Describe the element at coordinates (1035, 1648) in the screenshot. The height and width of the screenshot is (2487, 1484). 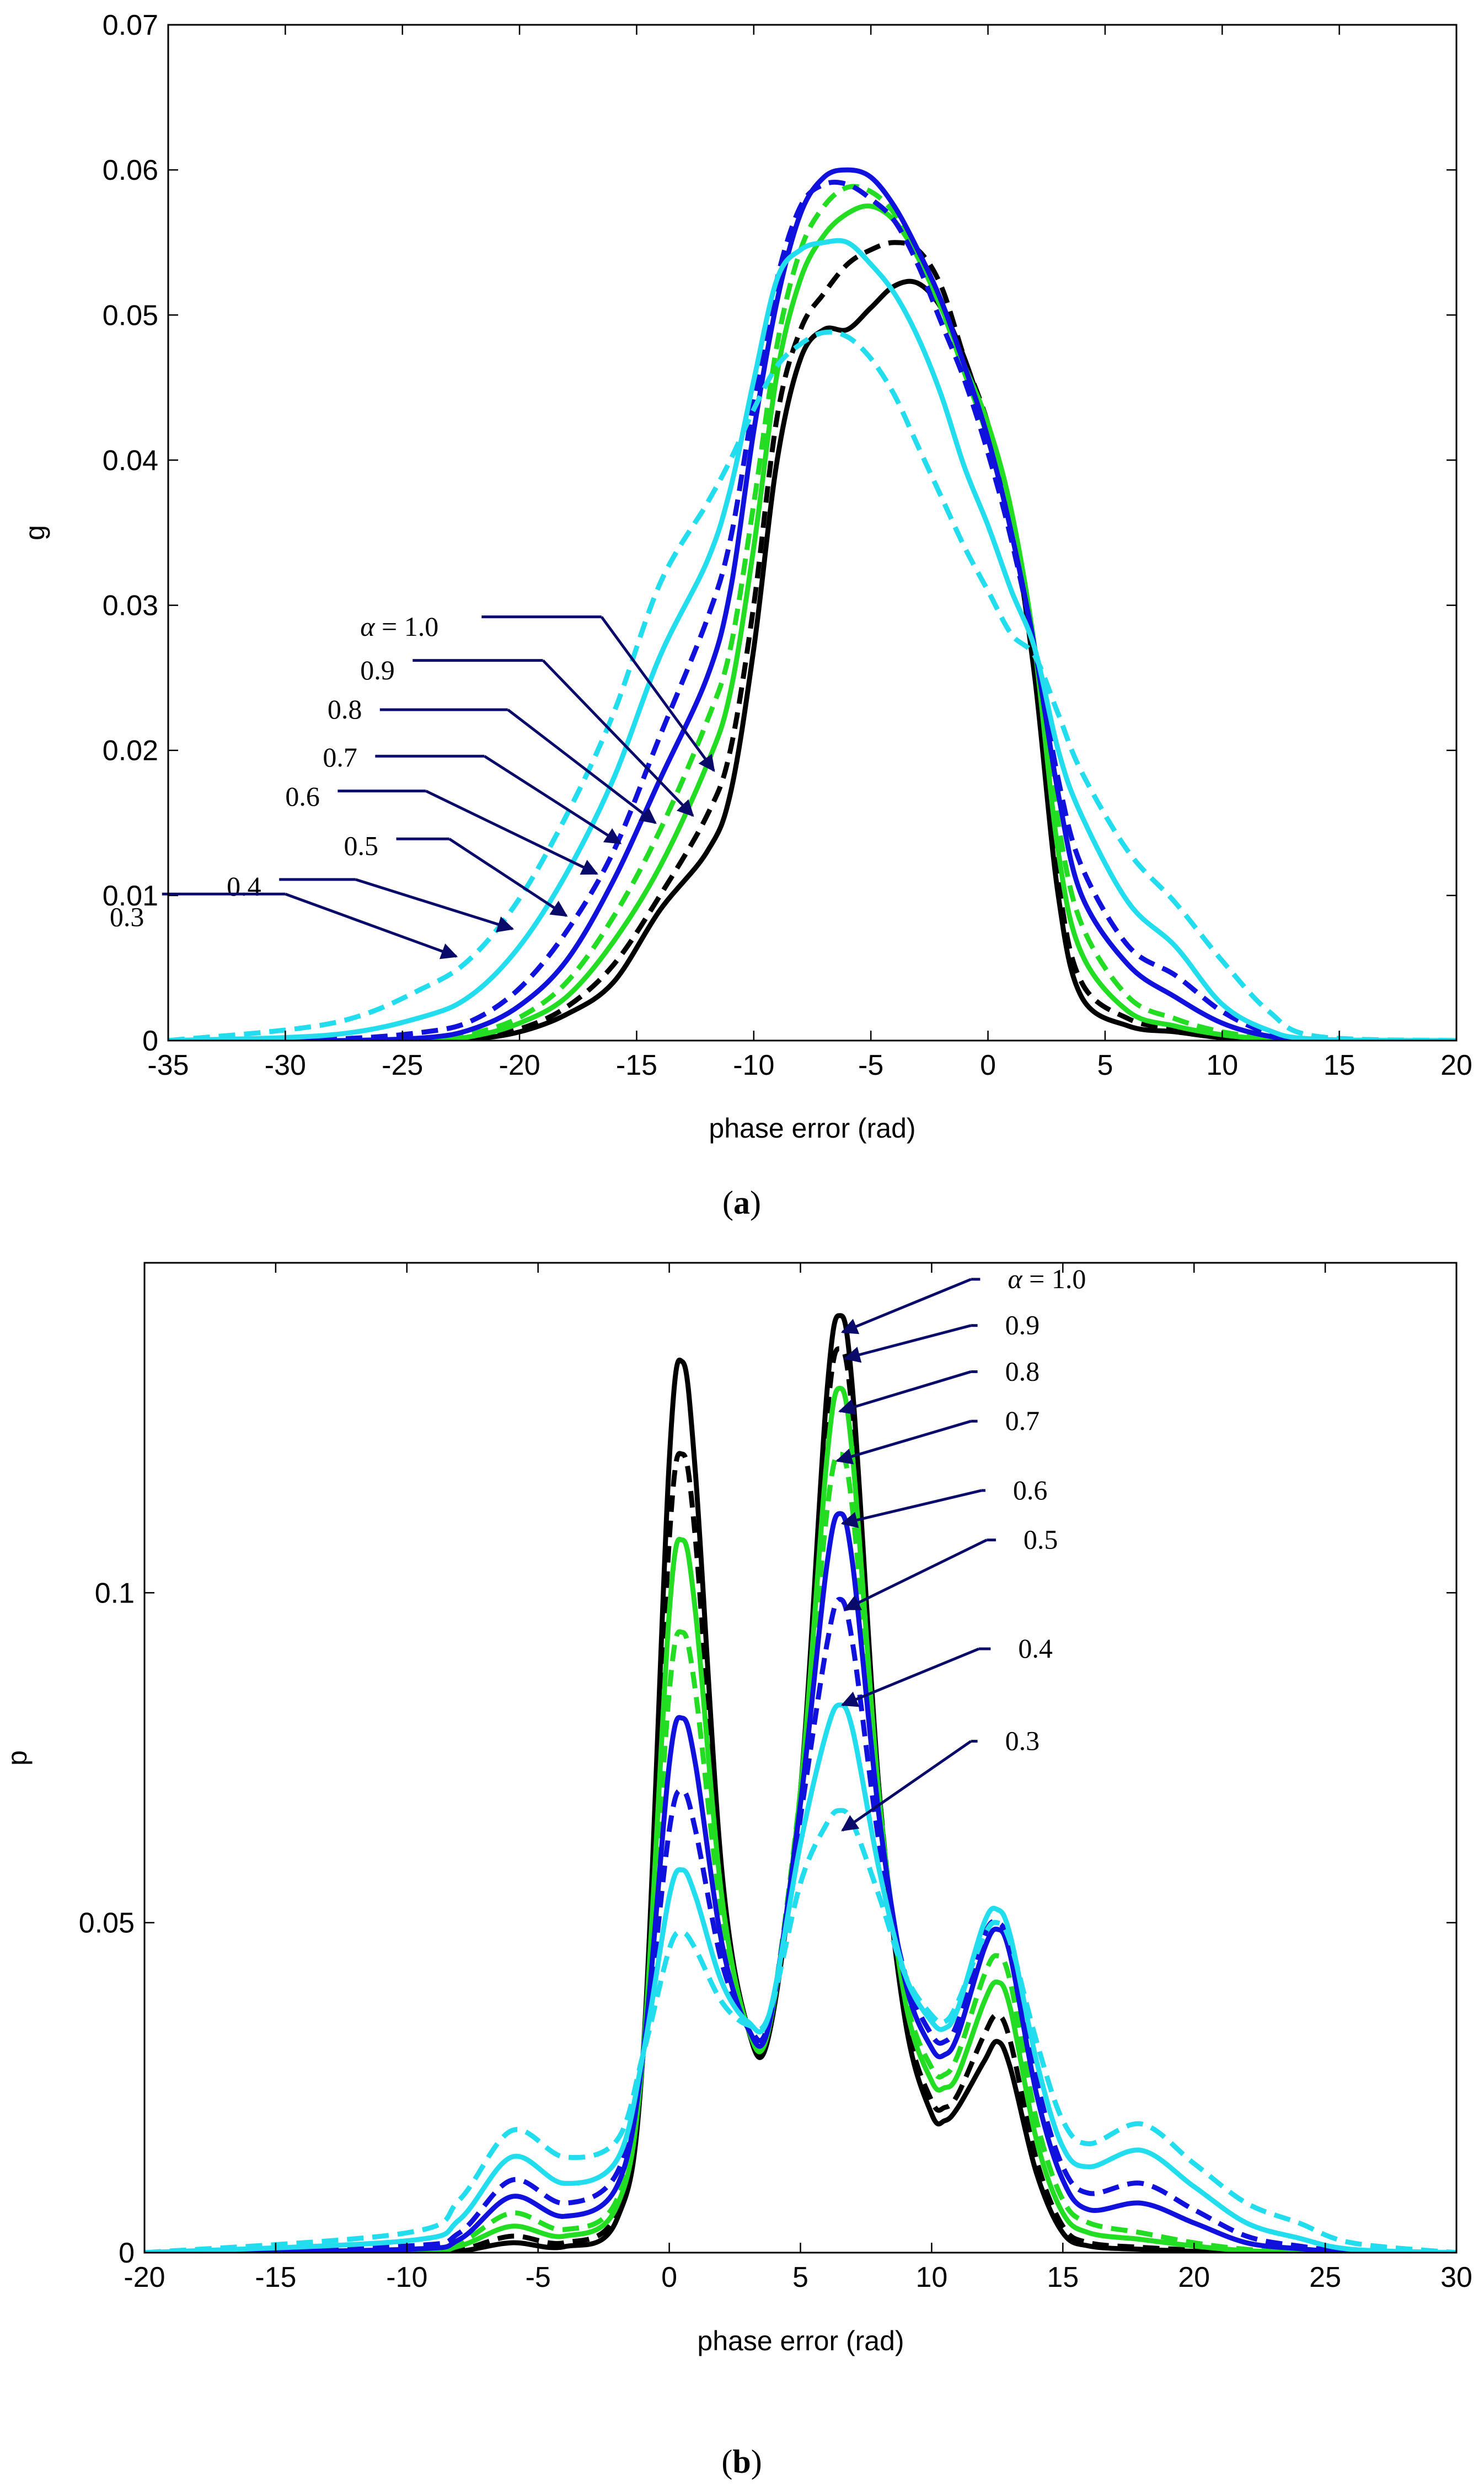
I see `annotation-label-b: 0.4` at that location.